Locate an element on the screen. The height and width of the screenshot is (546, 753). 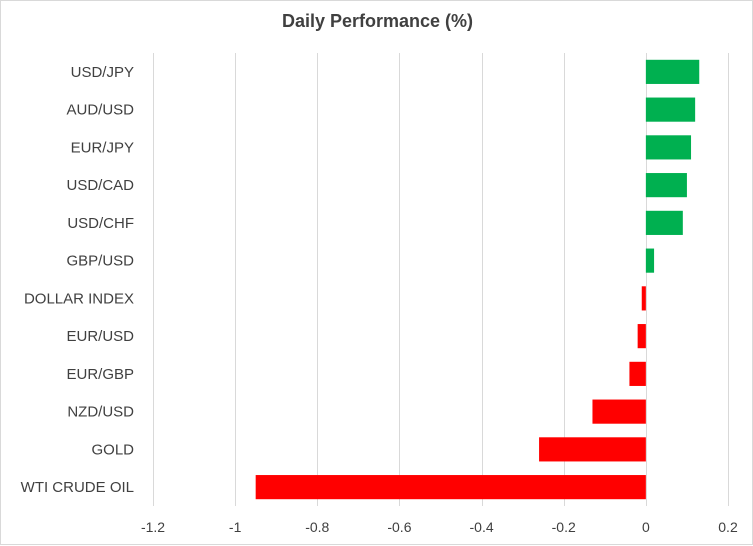
category-label: EUR/GBP is located at coordinates (100, 374).